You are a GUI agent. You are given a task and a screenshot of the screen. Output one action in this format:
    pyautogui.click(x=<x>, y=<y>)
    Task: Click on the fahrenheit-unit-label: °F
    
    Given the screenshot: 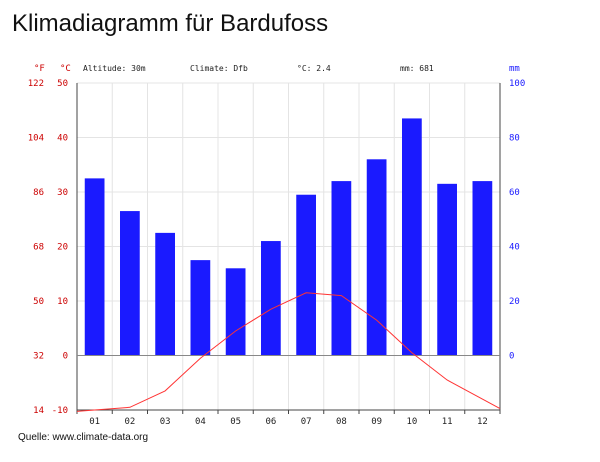 What is the action you would take?
    pyautogui.click(x=39, y=69)
    